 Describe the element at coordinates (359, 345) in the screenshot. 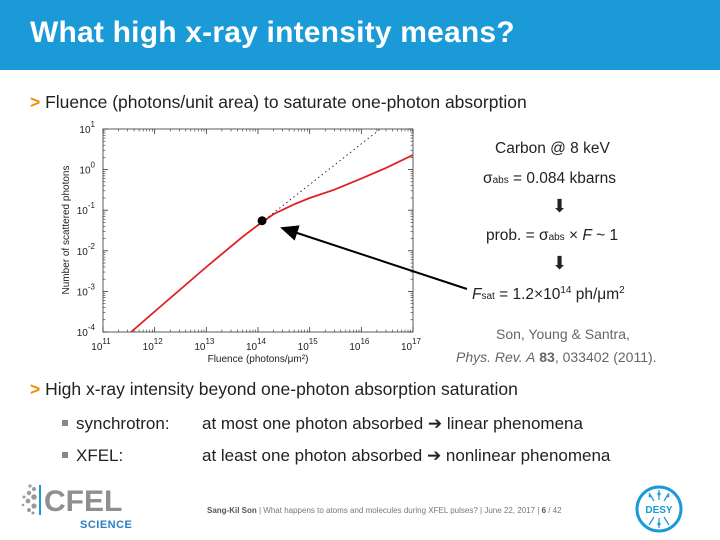

I see `x-tick-label: 1016` at that location.